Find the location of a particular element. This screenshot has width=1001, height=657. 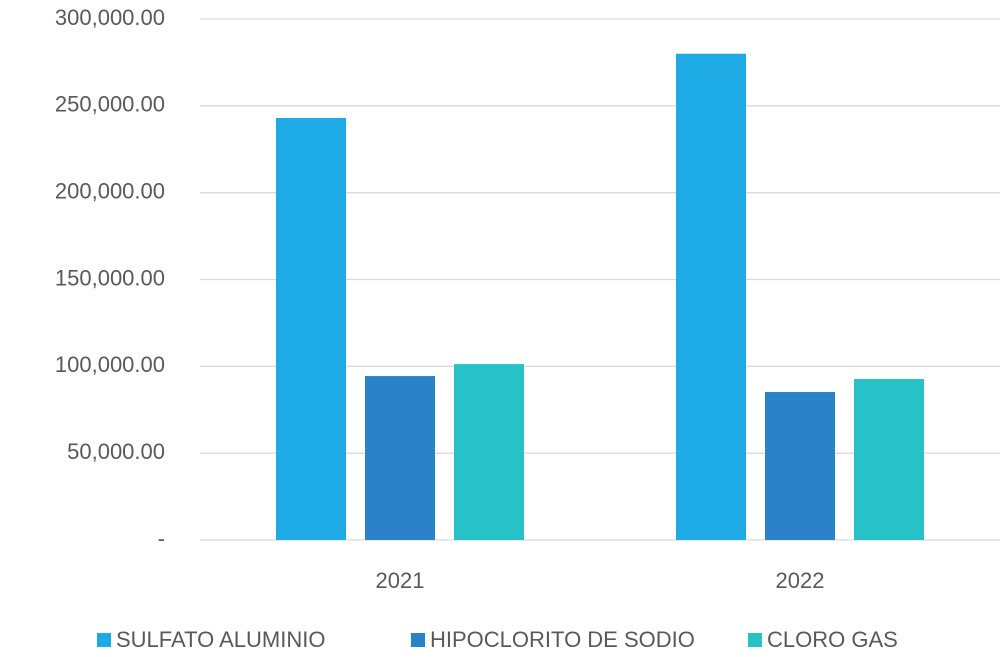

x-tick-label: 2022 is located at coordinates (800, 580).